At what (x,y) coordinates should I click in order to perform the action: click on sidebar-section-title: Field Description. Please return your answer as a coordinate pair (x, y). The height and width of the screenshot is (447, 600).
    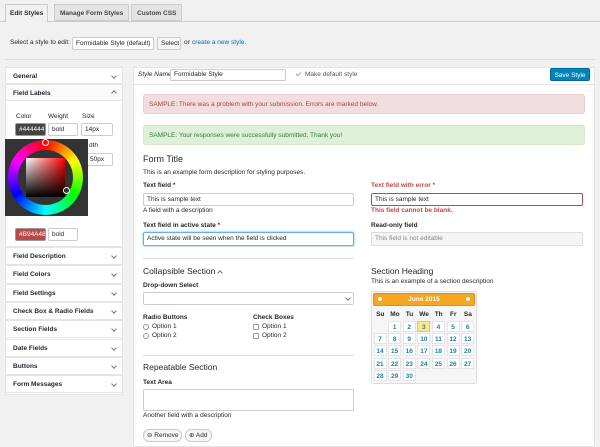
    Looking at the image, I should click on (39, 257).